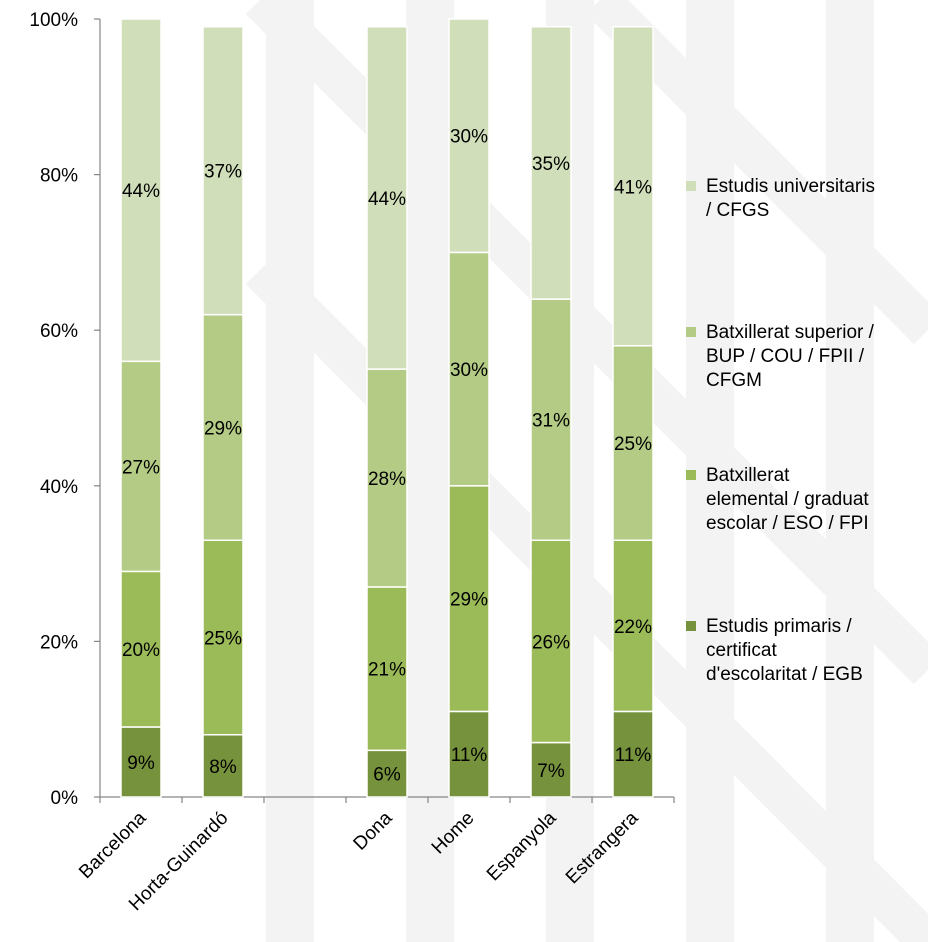  I want to click on watermark-diagonal, so click(756, 172).